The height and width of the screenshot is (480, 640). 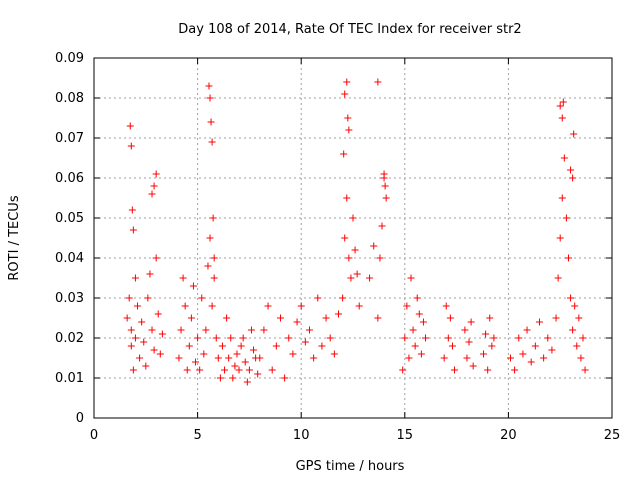 What do you see at coordinates (197, 435) in the screenshot?
I see `x-tick-label: 5` at bounding box center [197, 435].